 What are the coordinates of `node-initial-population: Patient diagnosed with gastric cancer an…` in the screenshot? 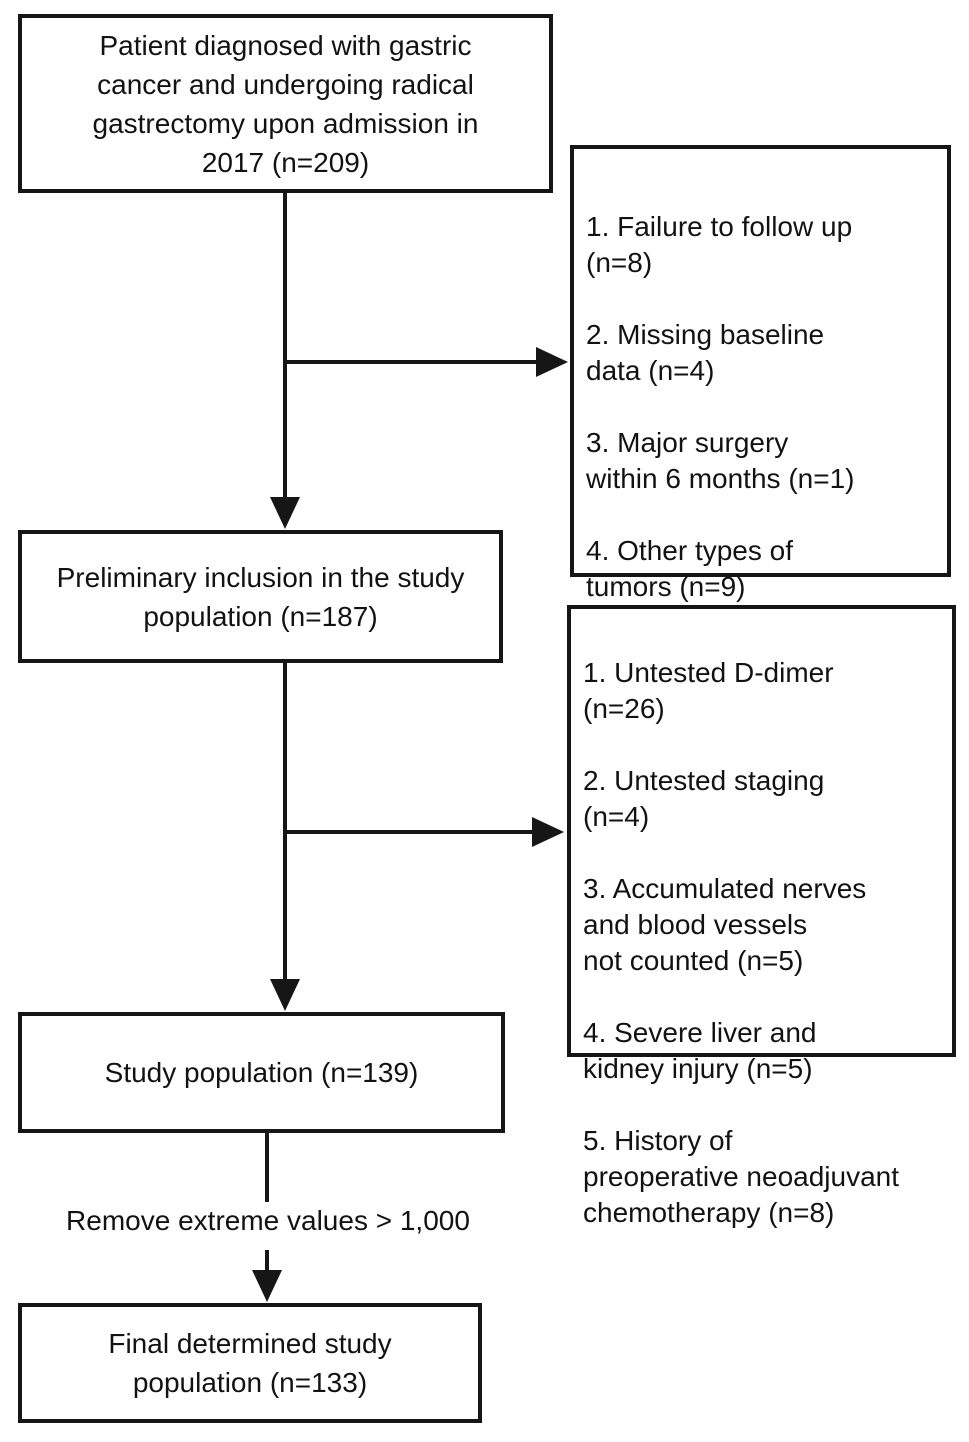 It's located at (285, 103).